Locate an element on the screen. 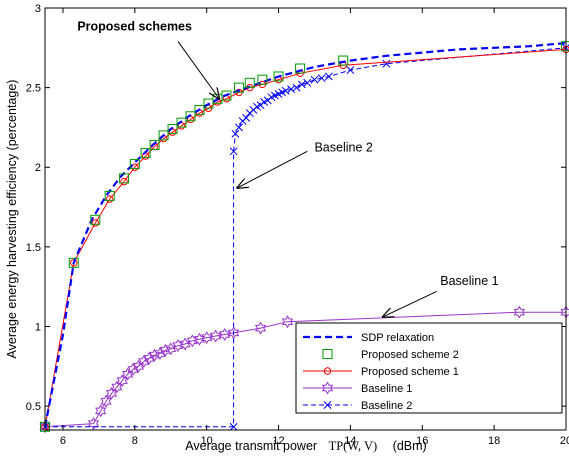 The height and width of the screenshot is (458, 569). y-tick-label: 0.5 is located at coordinates (33, 407).